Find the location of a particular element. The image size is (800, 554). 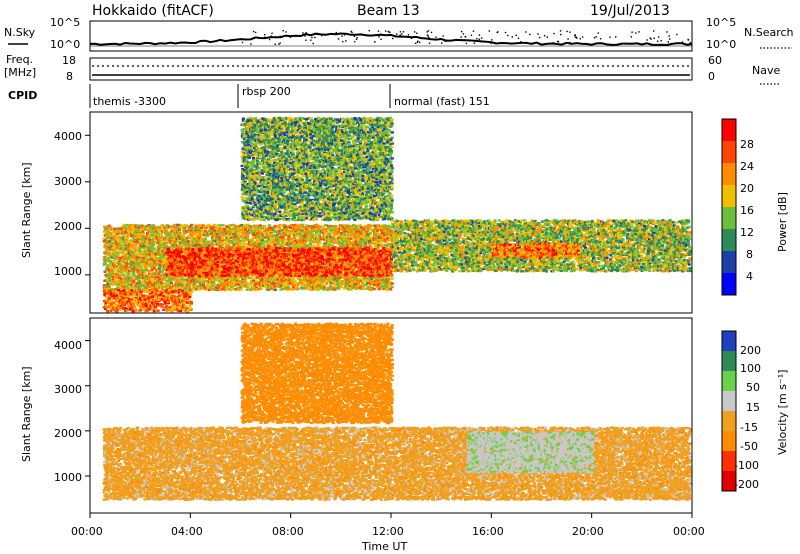

noise-tick-low-right: 10^0 is located at coordinates (721, 44).